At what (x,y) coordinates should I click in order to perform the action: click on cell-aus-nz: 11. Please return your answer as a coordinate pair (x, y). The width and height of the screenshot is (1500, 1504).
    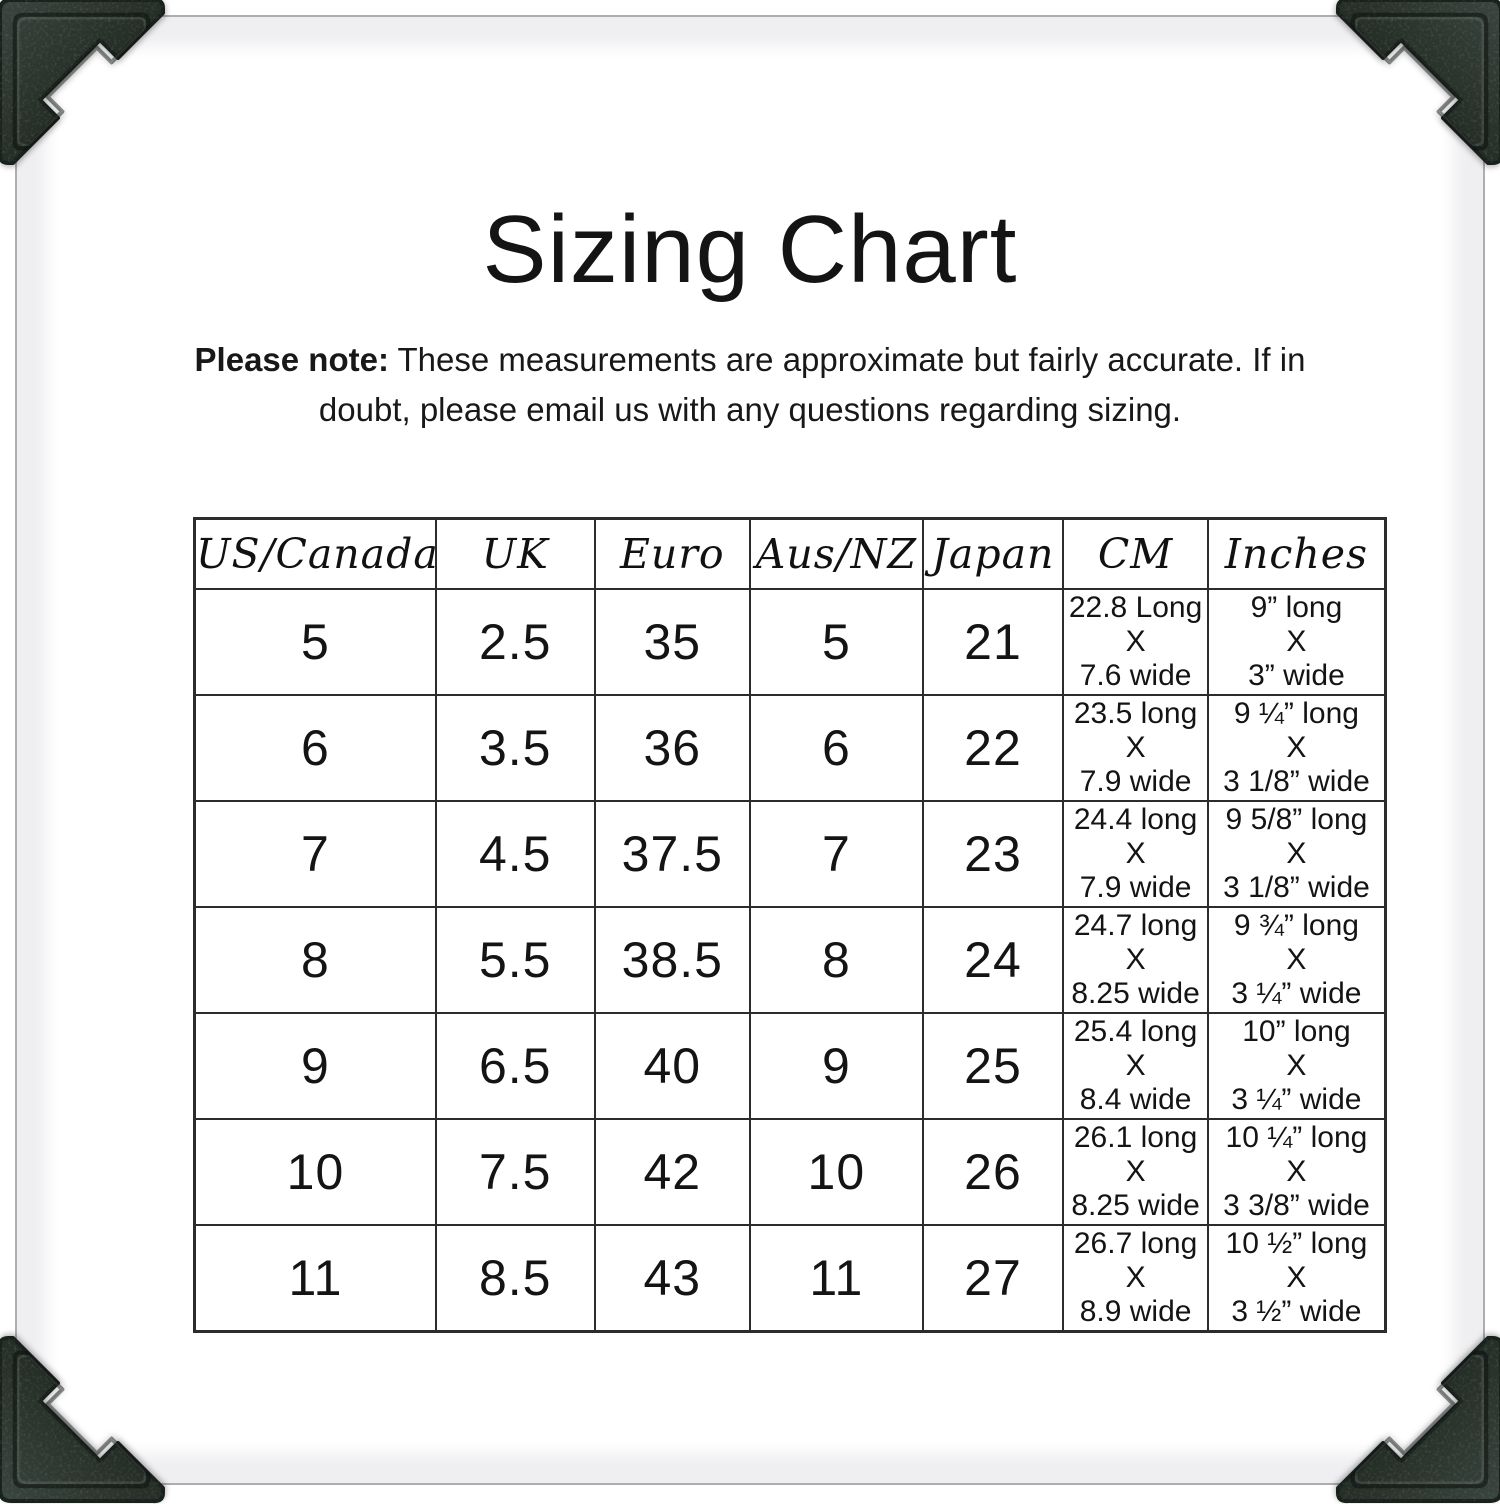
    Looking at the image, I should click on (836, 1278).